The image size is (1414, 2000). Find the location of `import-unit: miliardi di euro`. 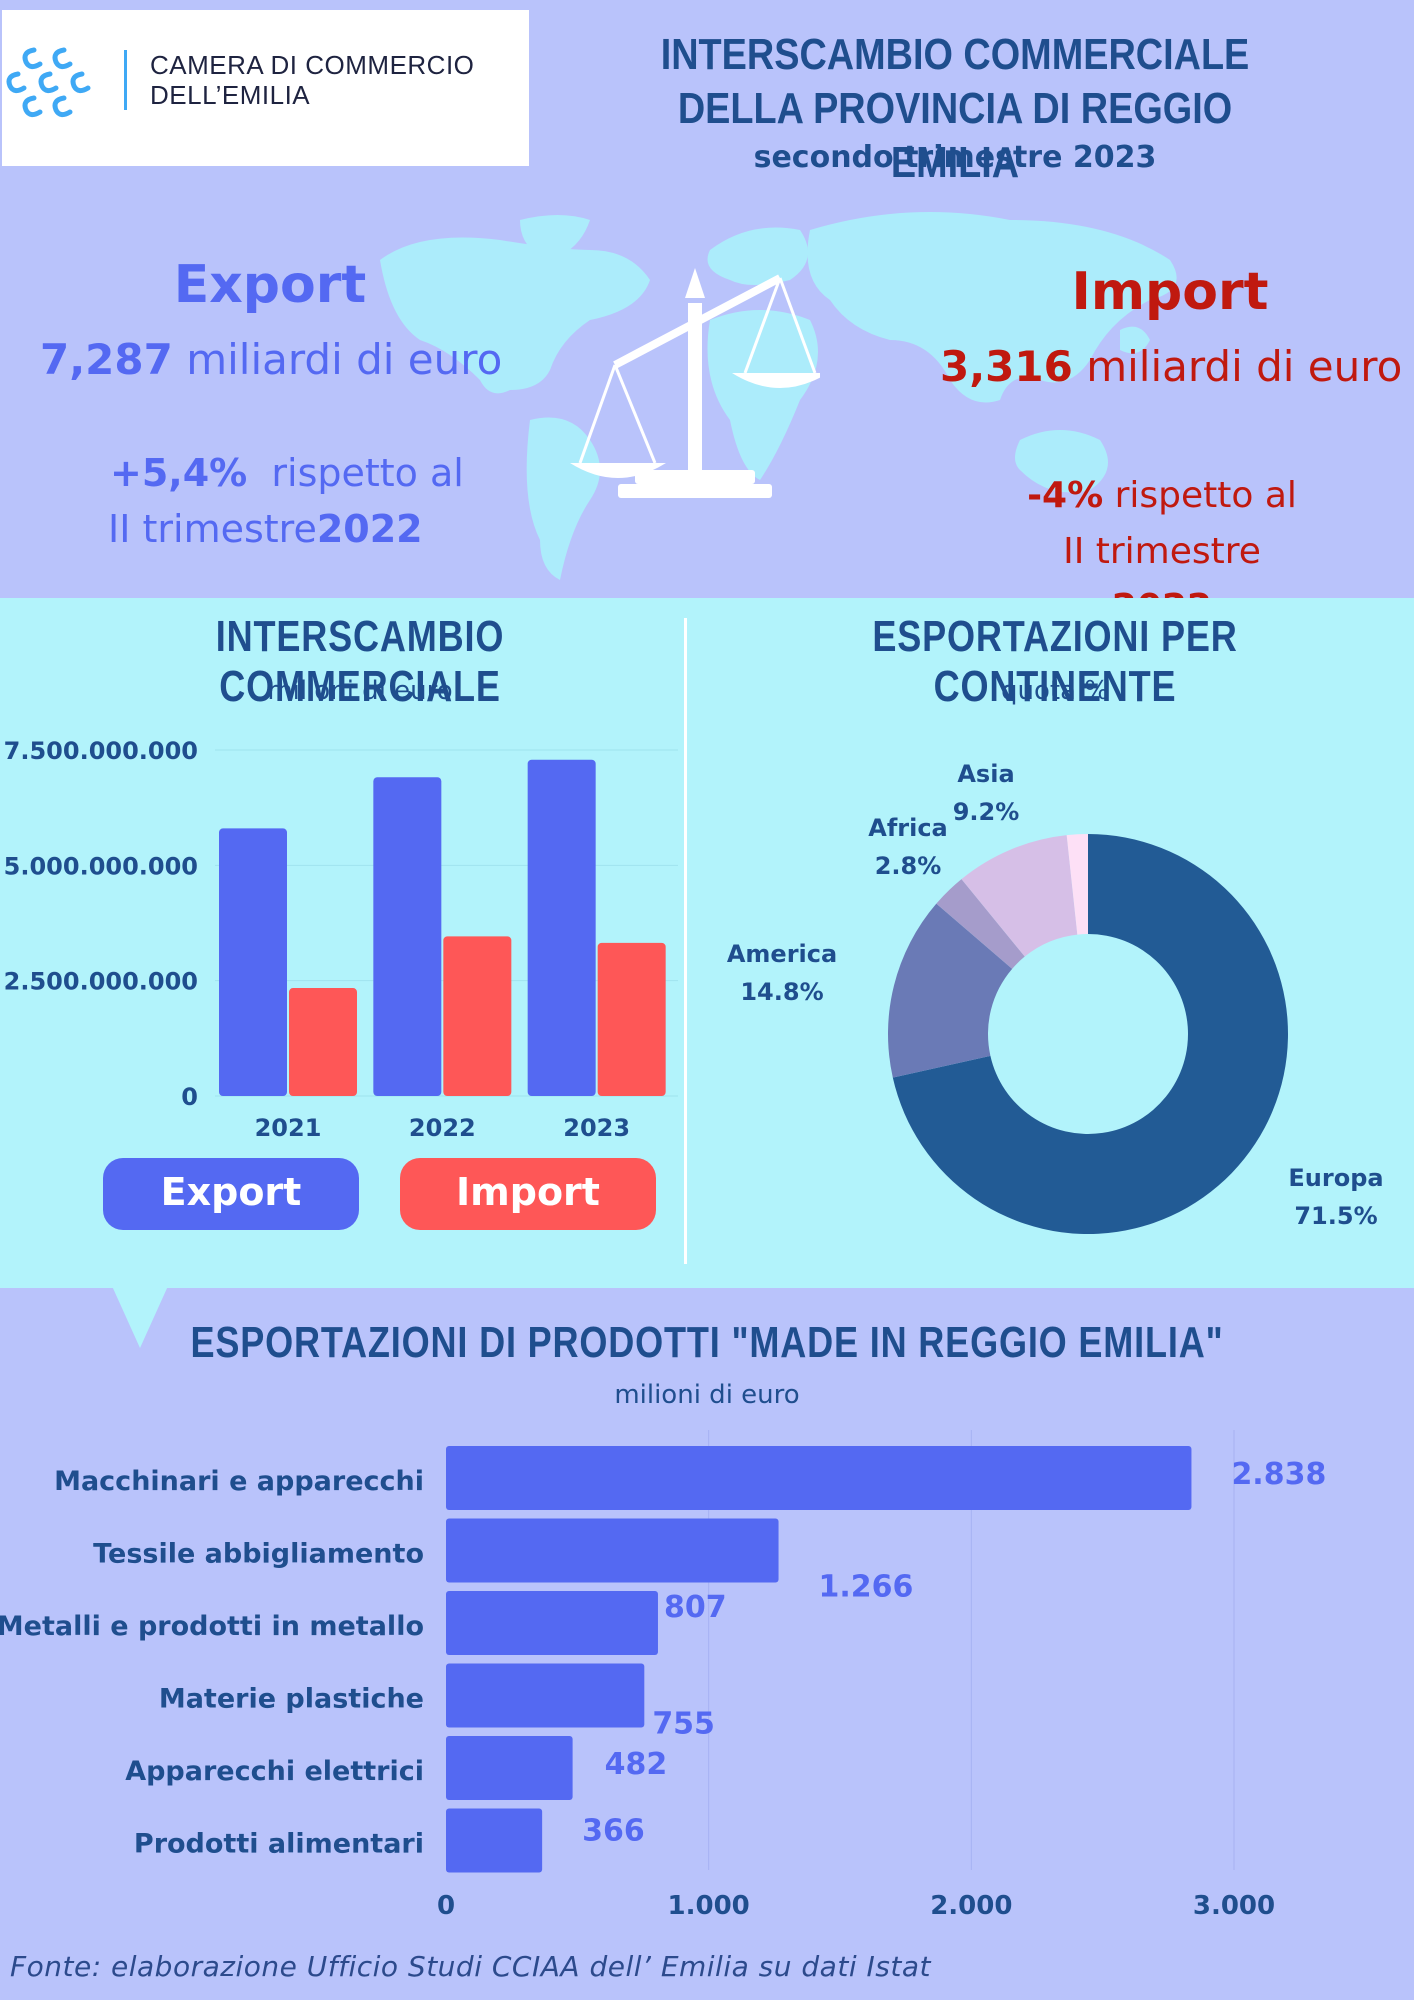

import-unit: miliardi di euro is located at coordinates (1244, 366).